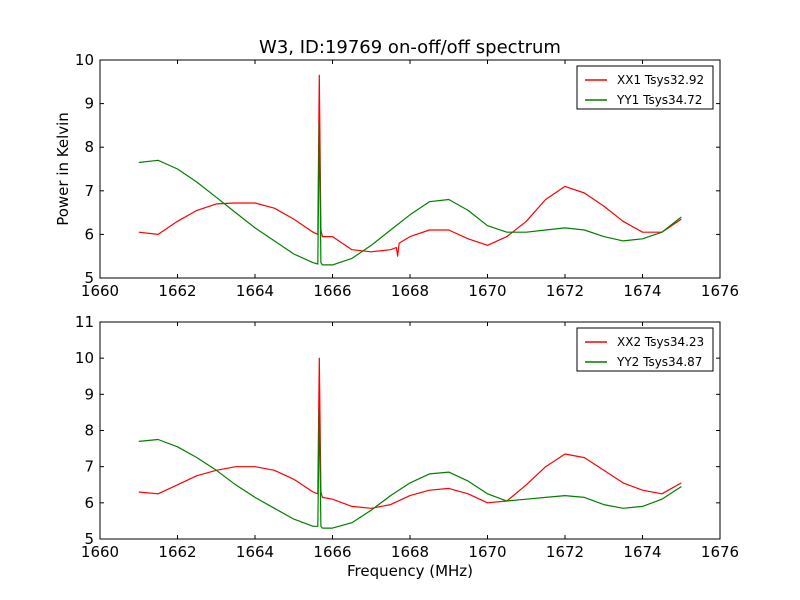 The width and height of the screenshot is (800, 600). I want to click on legend-entry: XX1 Tsys32.92, so click(660, 80).